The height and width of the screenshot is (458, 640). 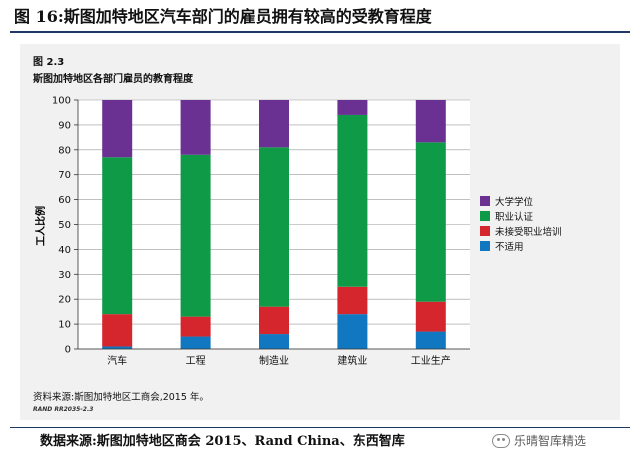 I want to click on chart-title: 斯图加特地区各部门雇员的教育程度, so click(x=113, y=79).